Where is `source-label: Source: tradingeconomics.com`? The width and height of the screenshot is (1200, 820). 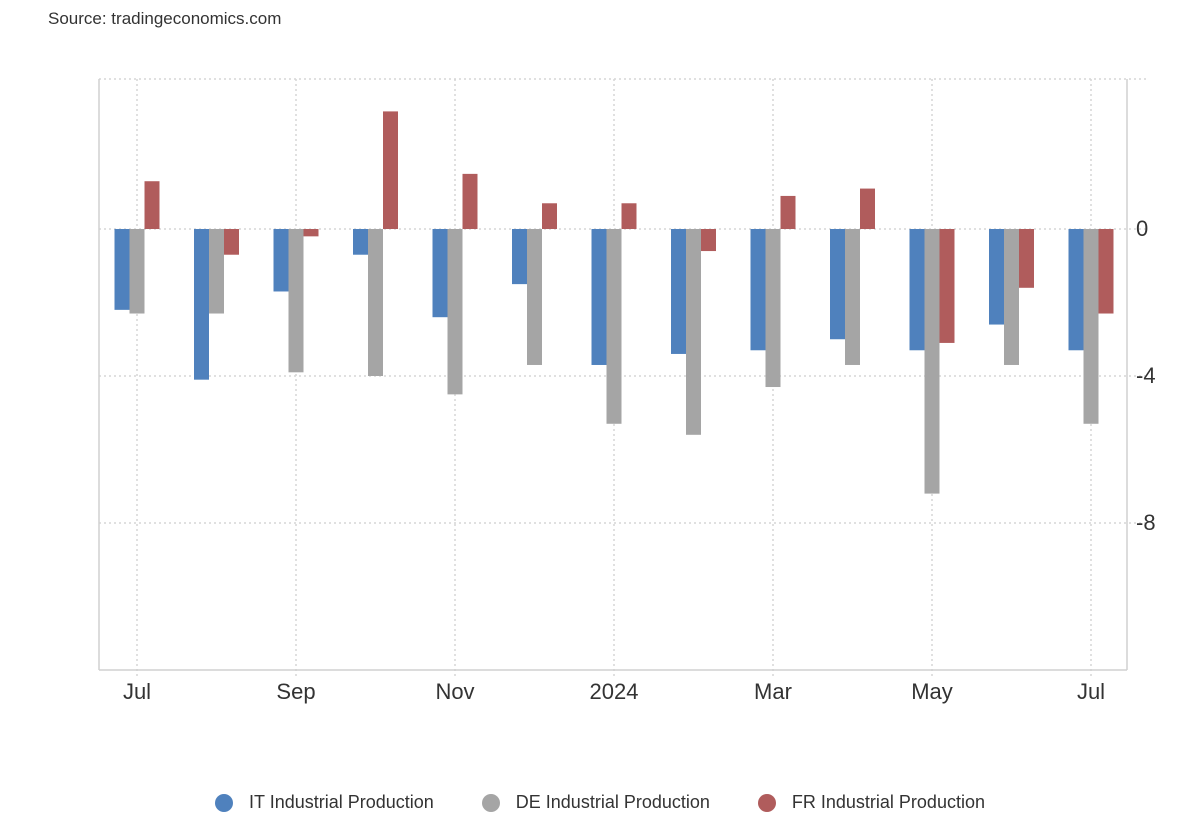 source-label: Source: tradingeconomics.com is located at coordinates (165, 18).